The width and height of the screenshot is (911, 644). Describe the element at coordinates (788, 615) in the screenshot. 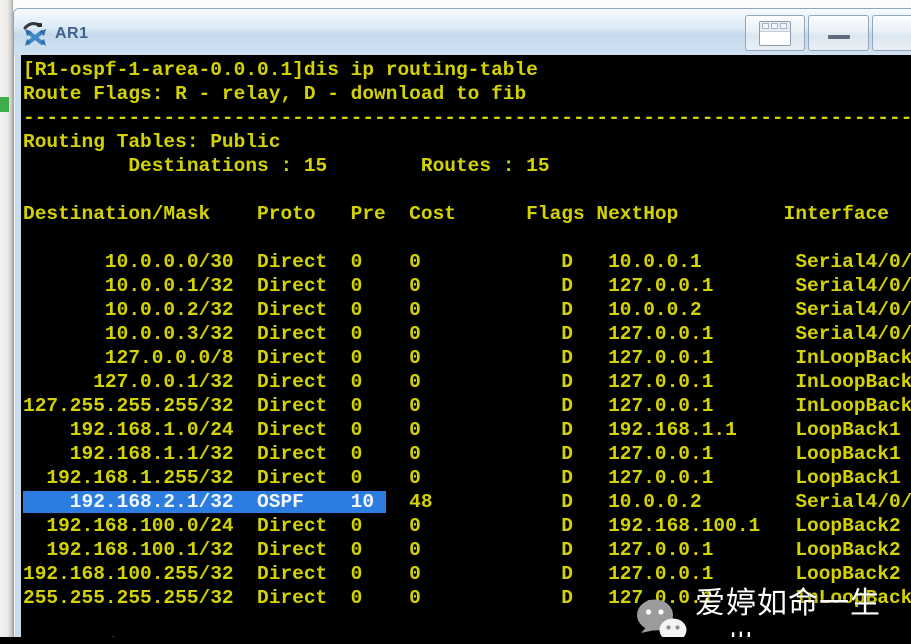

I see `watermark-text: 爱婷如命一生一世` at that location.